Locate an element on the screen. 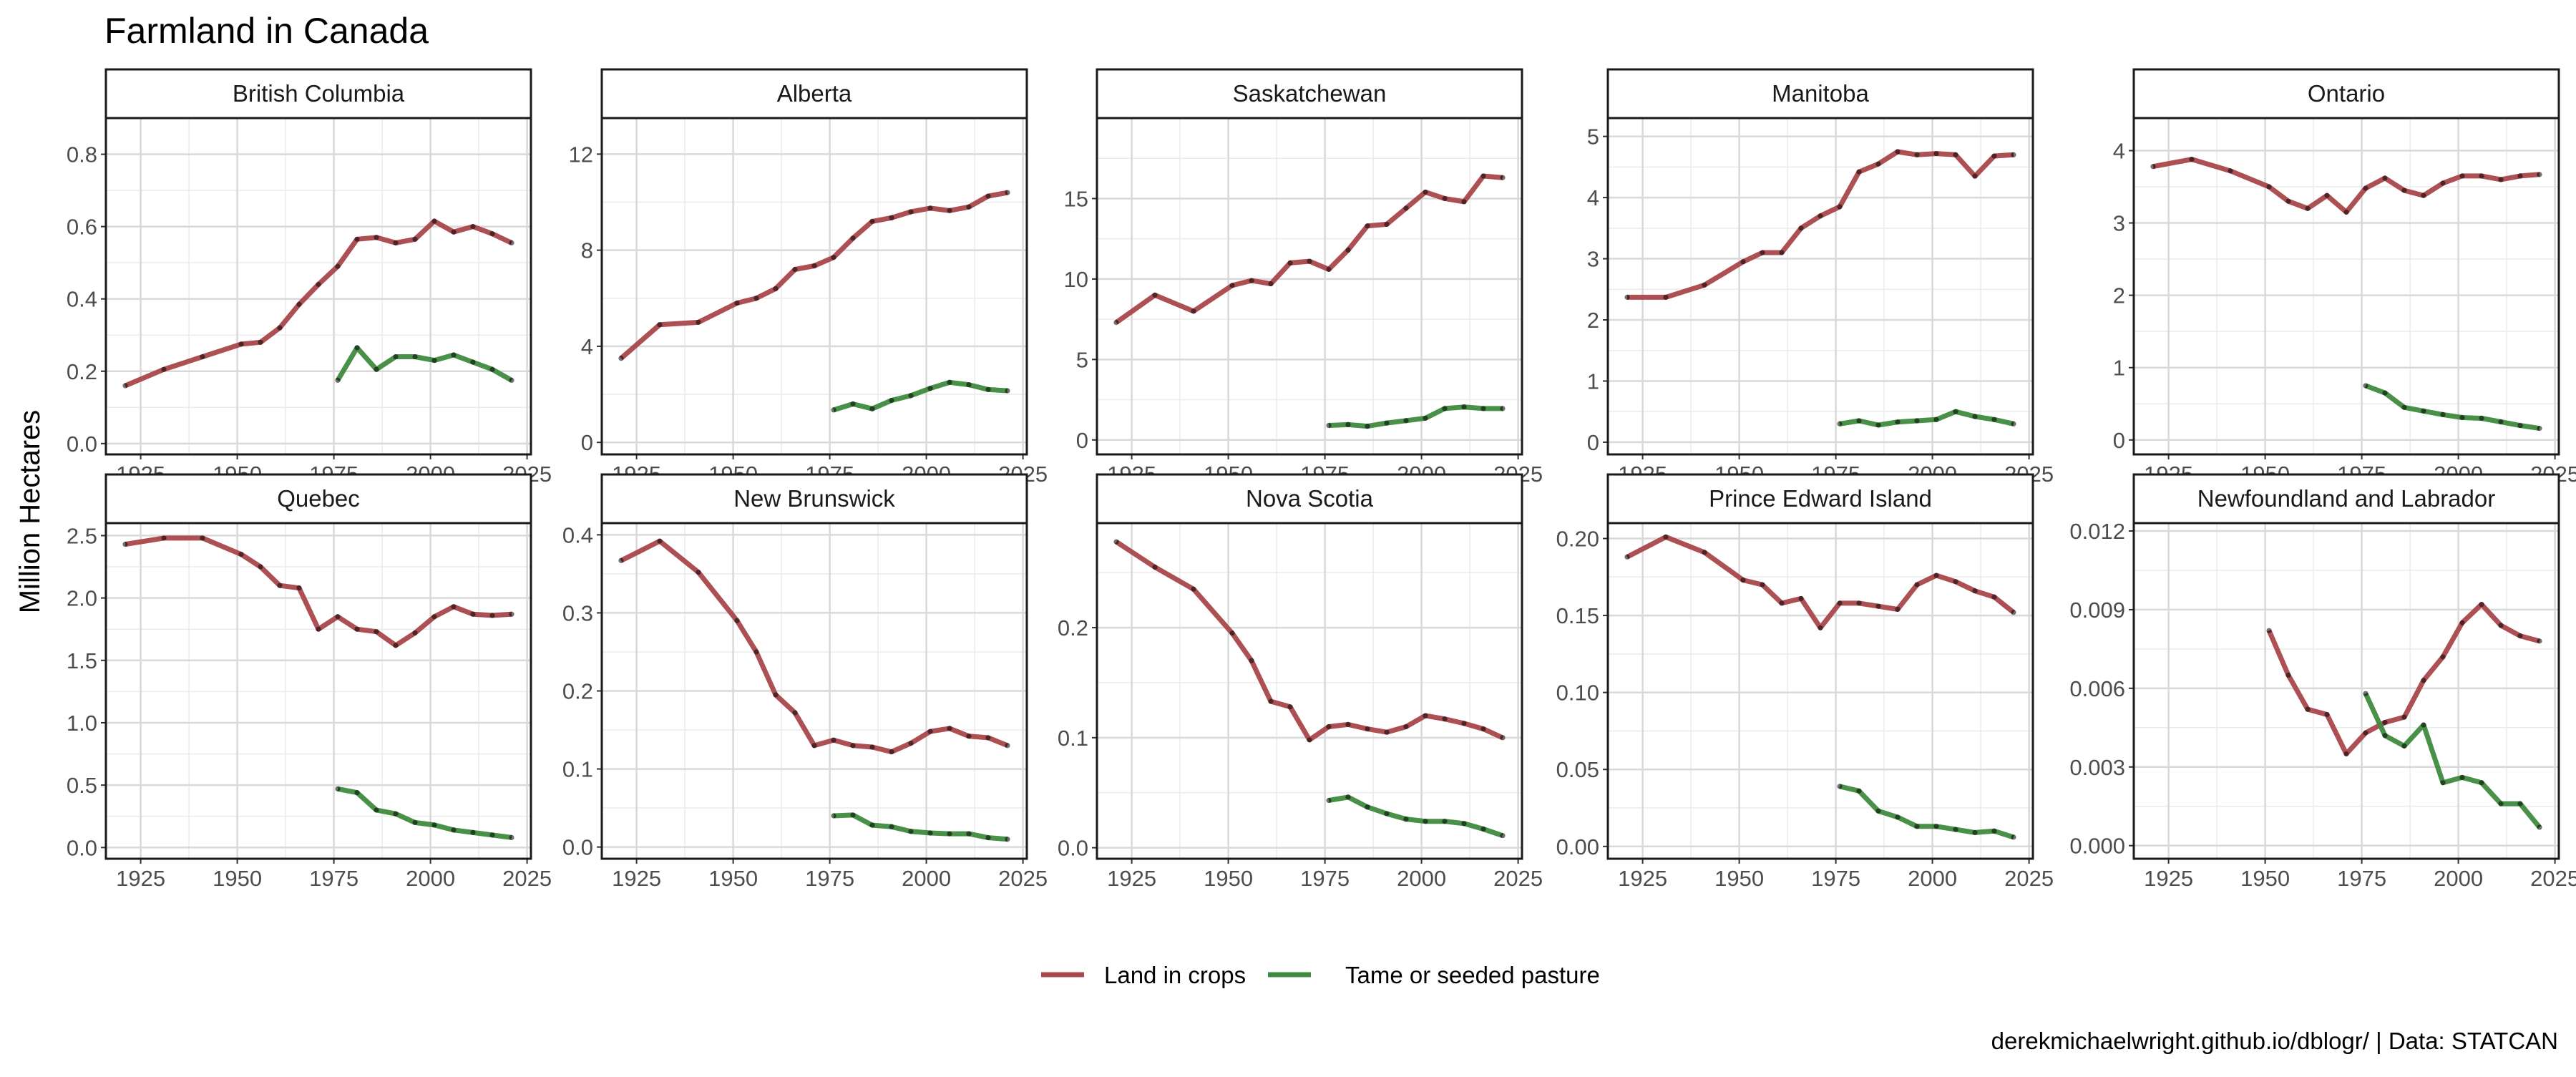 Image resolution: width=2576 pixels, height=1077 pixels. y-tick-label: 0.1 is located at coordinates (577, 769).